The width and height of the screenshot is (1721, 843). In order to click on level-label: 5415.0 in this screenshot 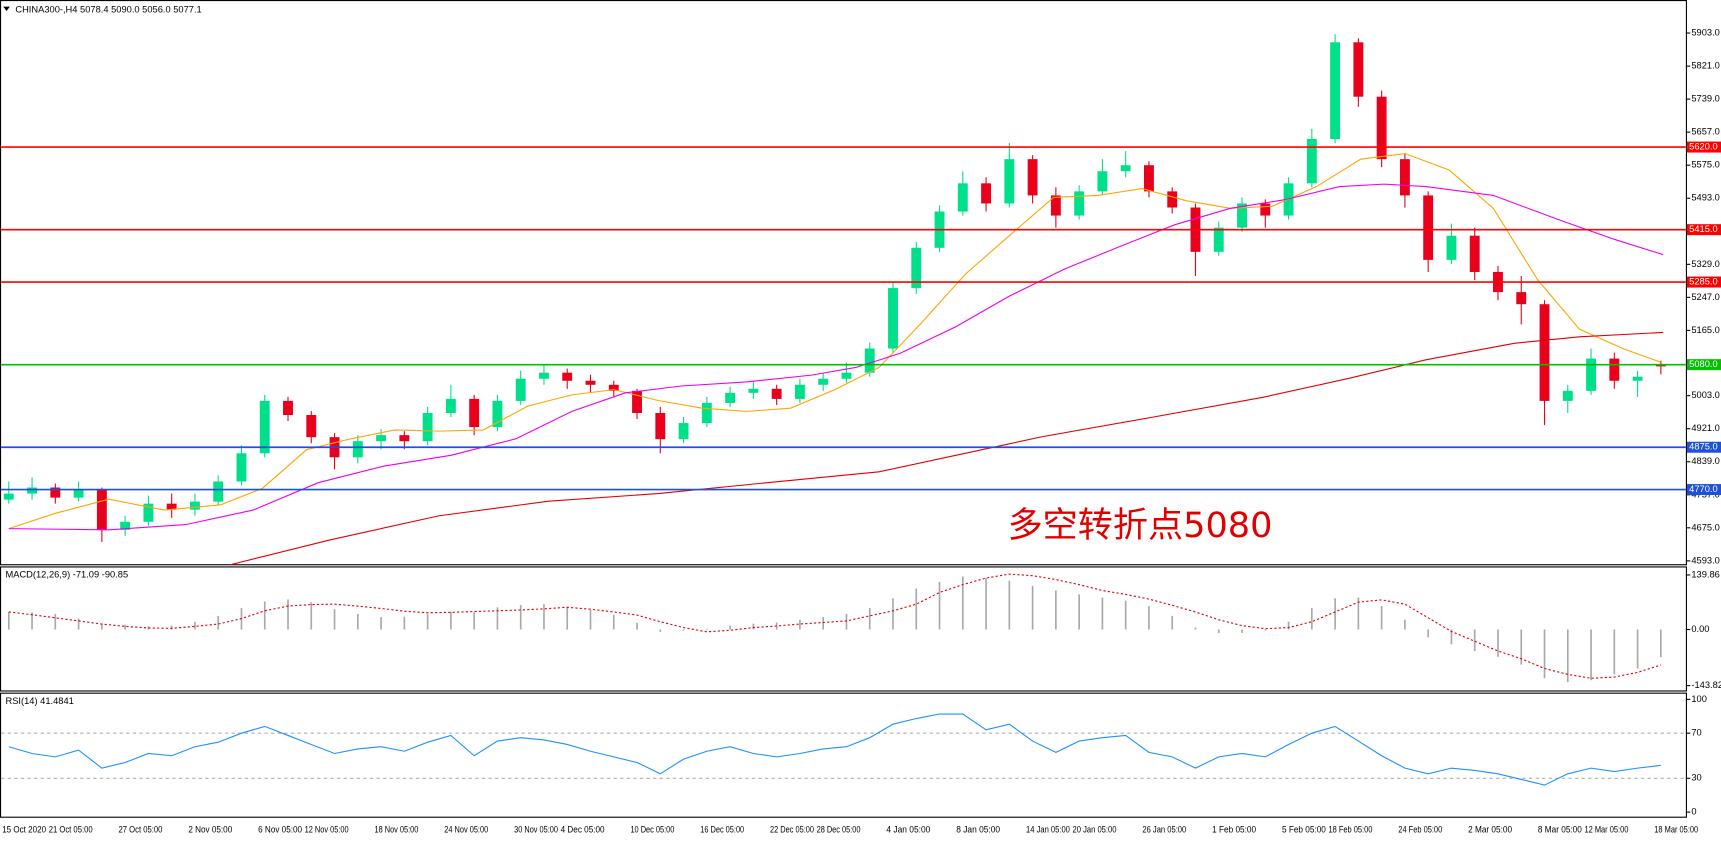, I will do `click(1703, 229)`.